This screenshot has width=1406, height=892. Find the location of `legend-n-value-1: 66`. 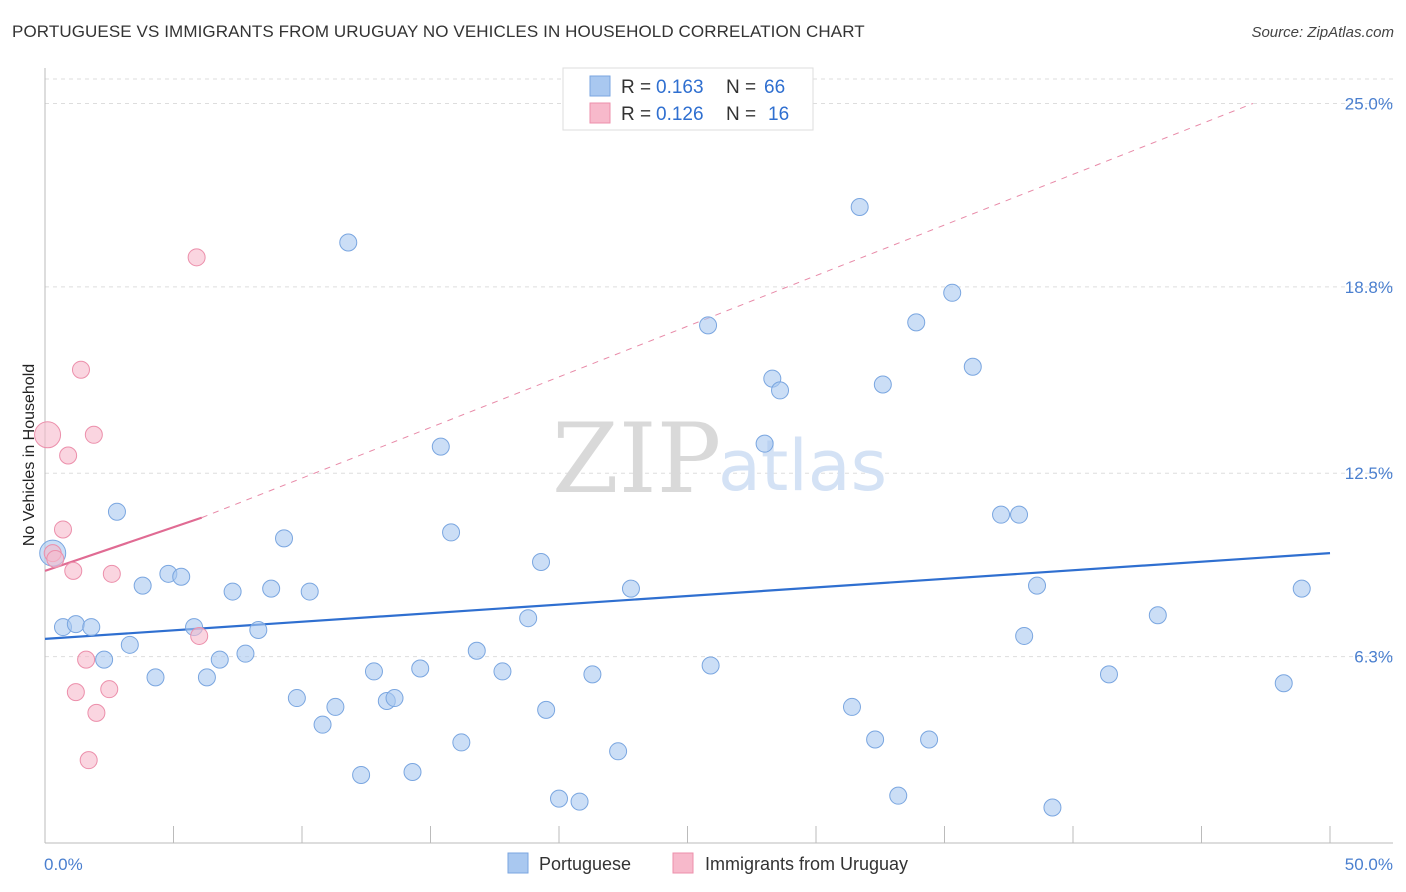

legend-n-value-1: 66 is located at coordinates (774, 87).